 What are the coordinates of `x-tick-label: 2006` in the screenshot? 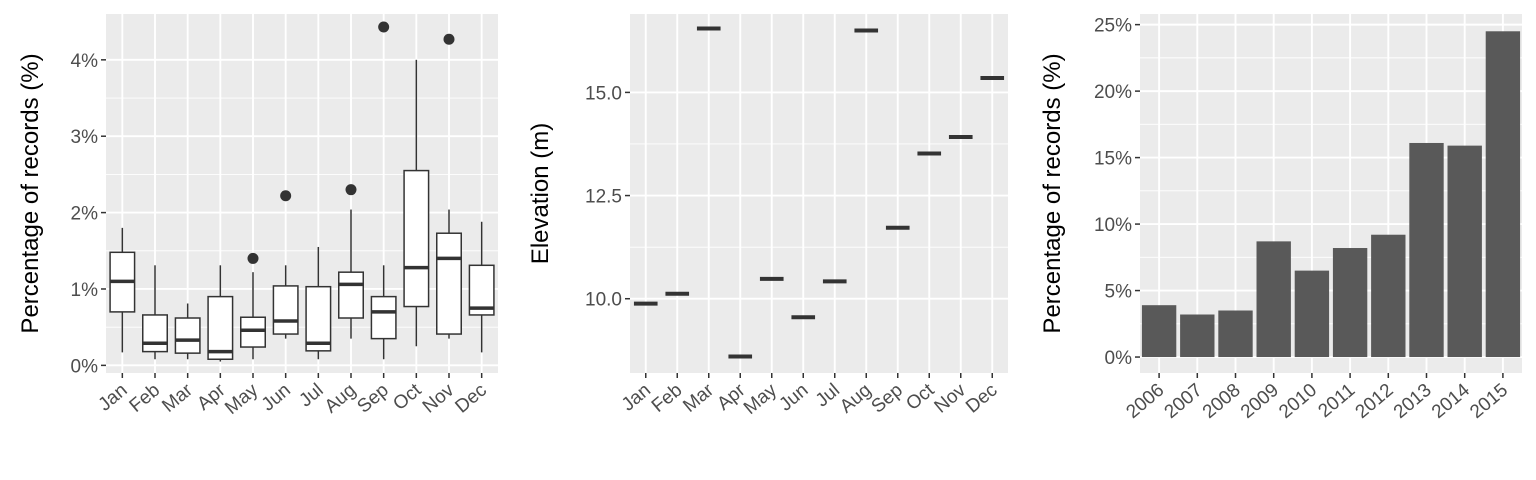 It's located at (1145, 401).